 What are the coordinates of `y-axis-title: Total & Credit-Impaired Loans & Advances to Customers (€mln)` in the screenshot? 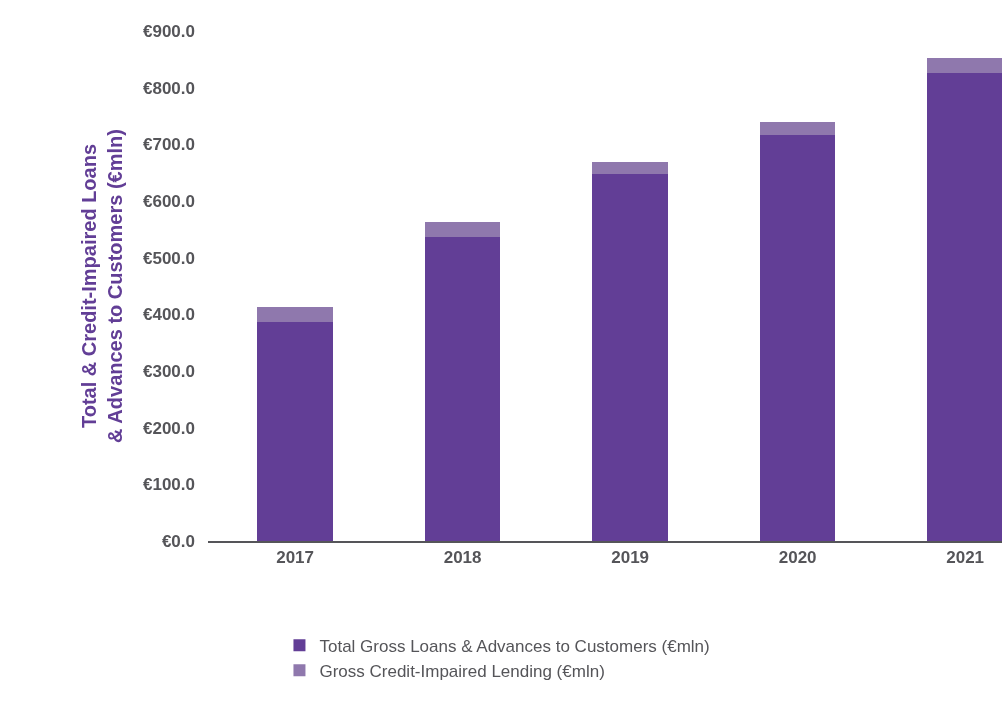 It's located at (101, 286).